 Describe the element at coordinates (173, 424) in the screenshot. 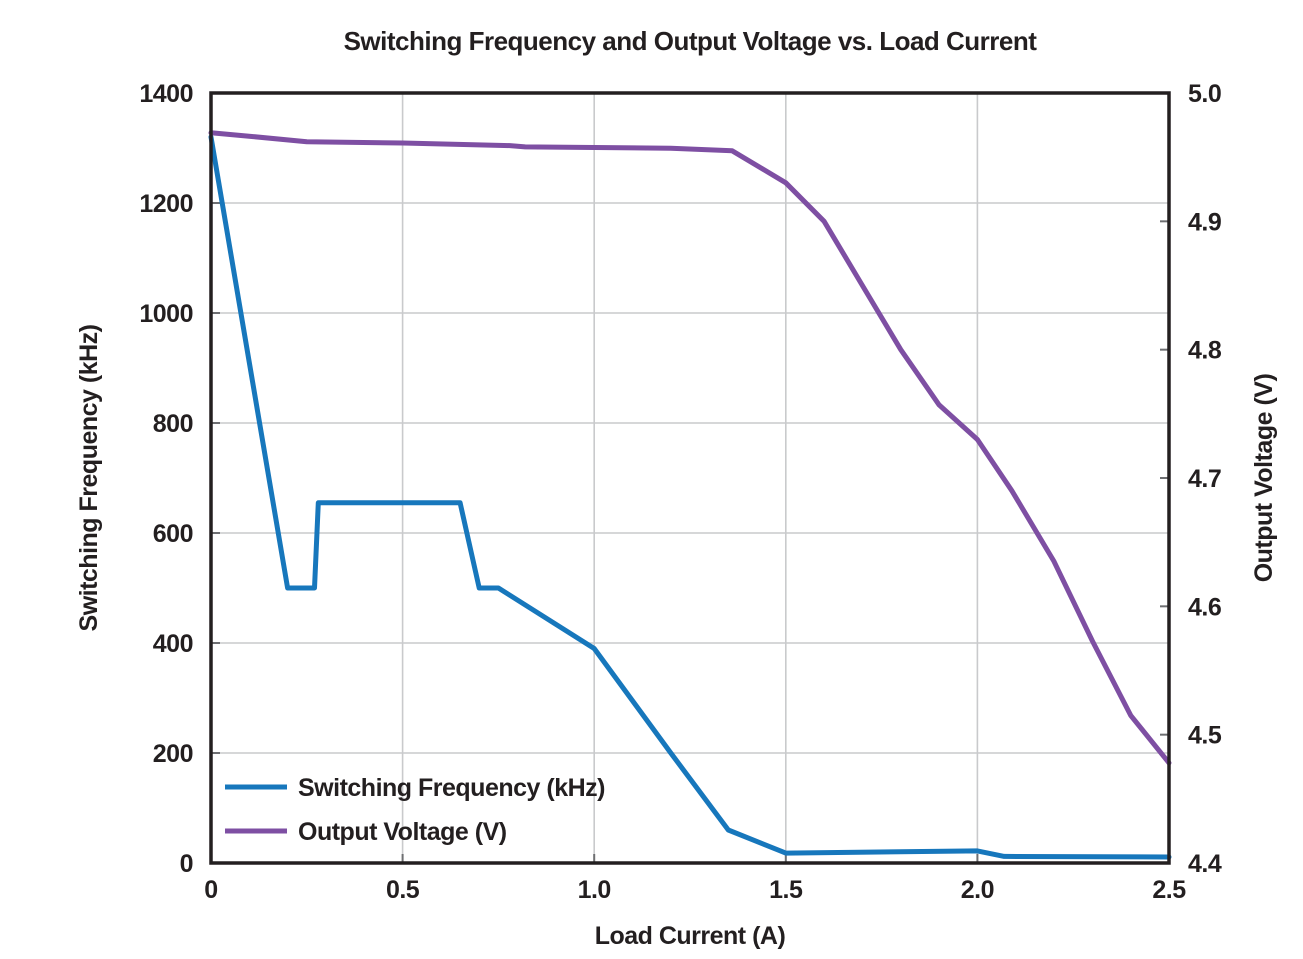

I see `y-left-tick-label: 800` at that location.